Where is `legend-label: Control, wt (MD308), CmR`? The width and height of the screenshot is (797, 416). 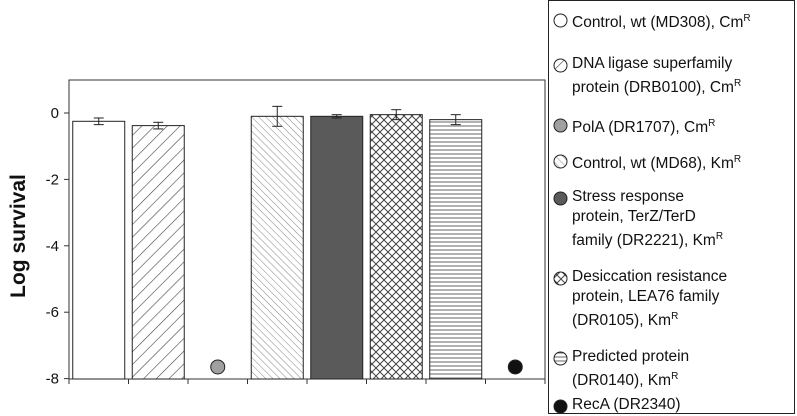
legend-label: Control, wt (MD308), CmR is located at coordinates (661, 22).